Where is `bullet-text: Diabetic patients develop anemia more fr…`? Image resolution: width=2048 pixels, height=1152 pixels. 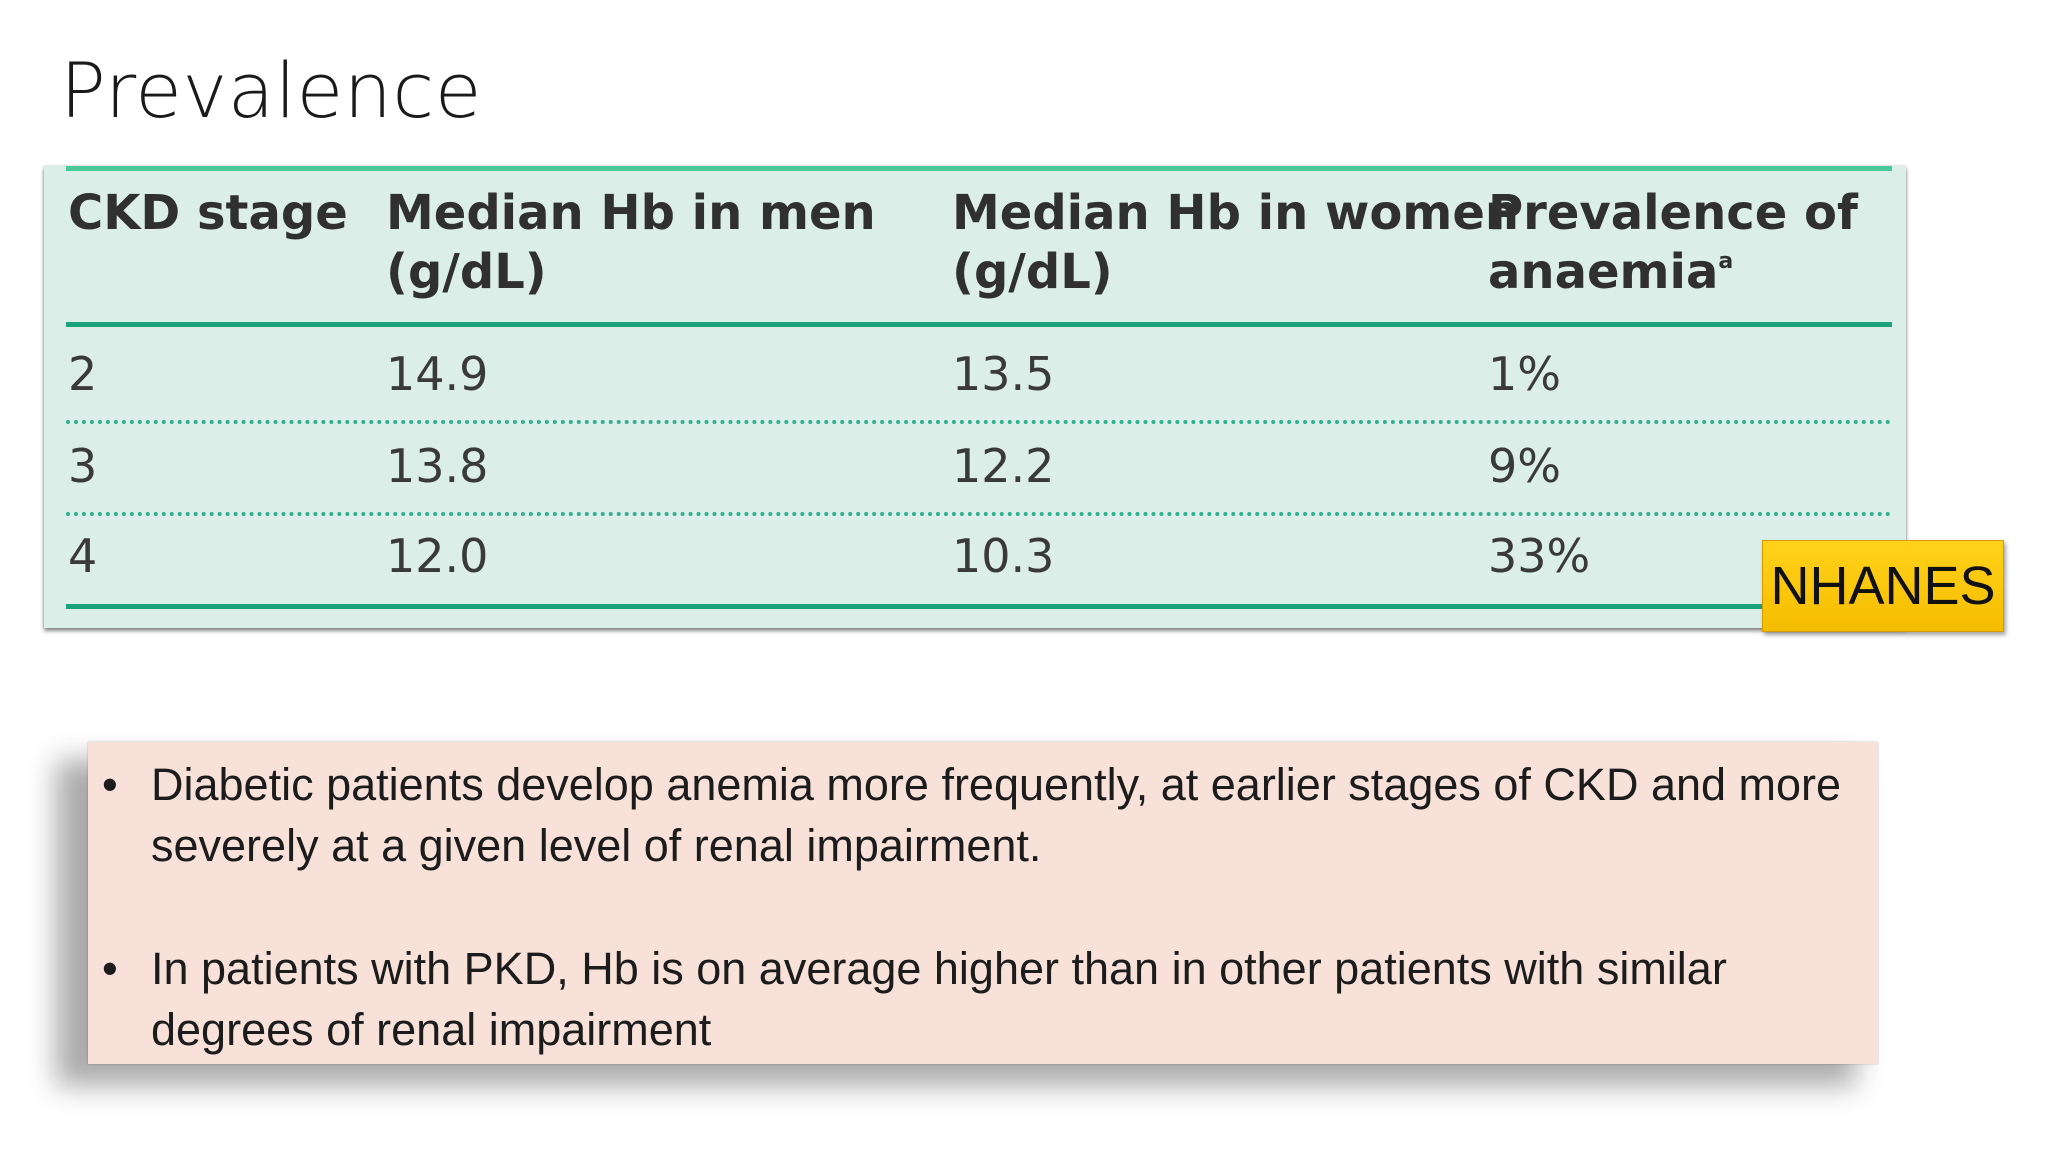 bullet-text: Diabetic patients develop anemia more fr… is located at coordinates (996, 815).